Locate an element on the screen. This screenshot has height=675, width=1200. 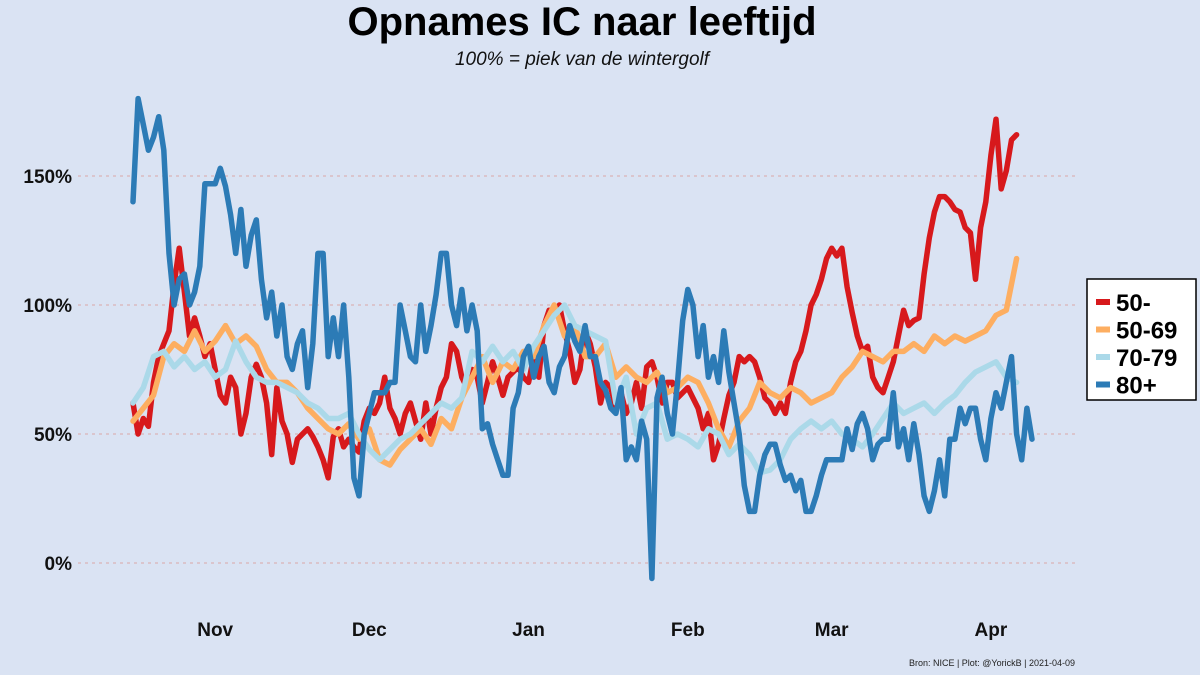
chart-title: Opnames IC naar leeftijd is located at coordinates (581, 22).